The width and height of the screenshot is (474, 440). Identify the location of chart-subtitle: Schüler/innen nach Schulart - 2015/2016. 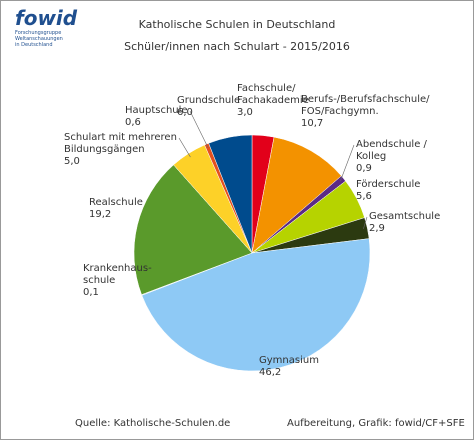
(237, 46).